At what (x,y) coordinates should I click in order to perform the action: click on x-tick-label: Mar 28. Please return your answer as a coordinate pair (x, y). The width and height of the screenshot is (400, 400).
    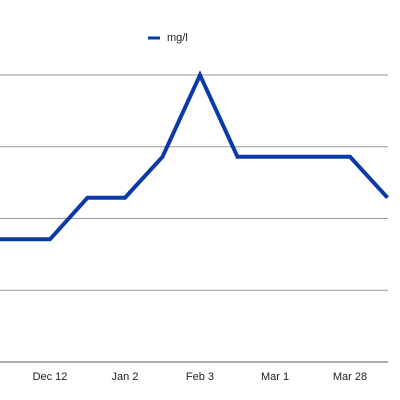
    Looking at the image, I should click on (350, 377).